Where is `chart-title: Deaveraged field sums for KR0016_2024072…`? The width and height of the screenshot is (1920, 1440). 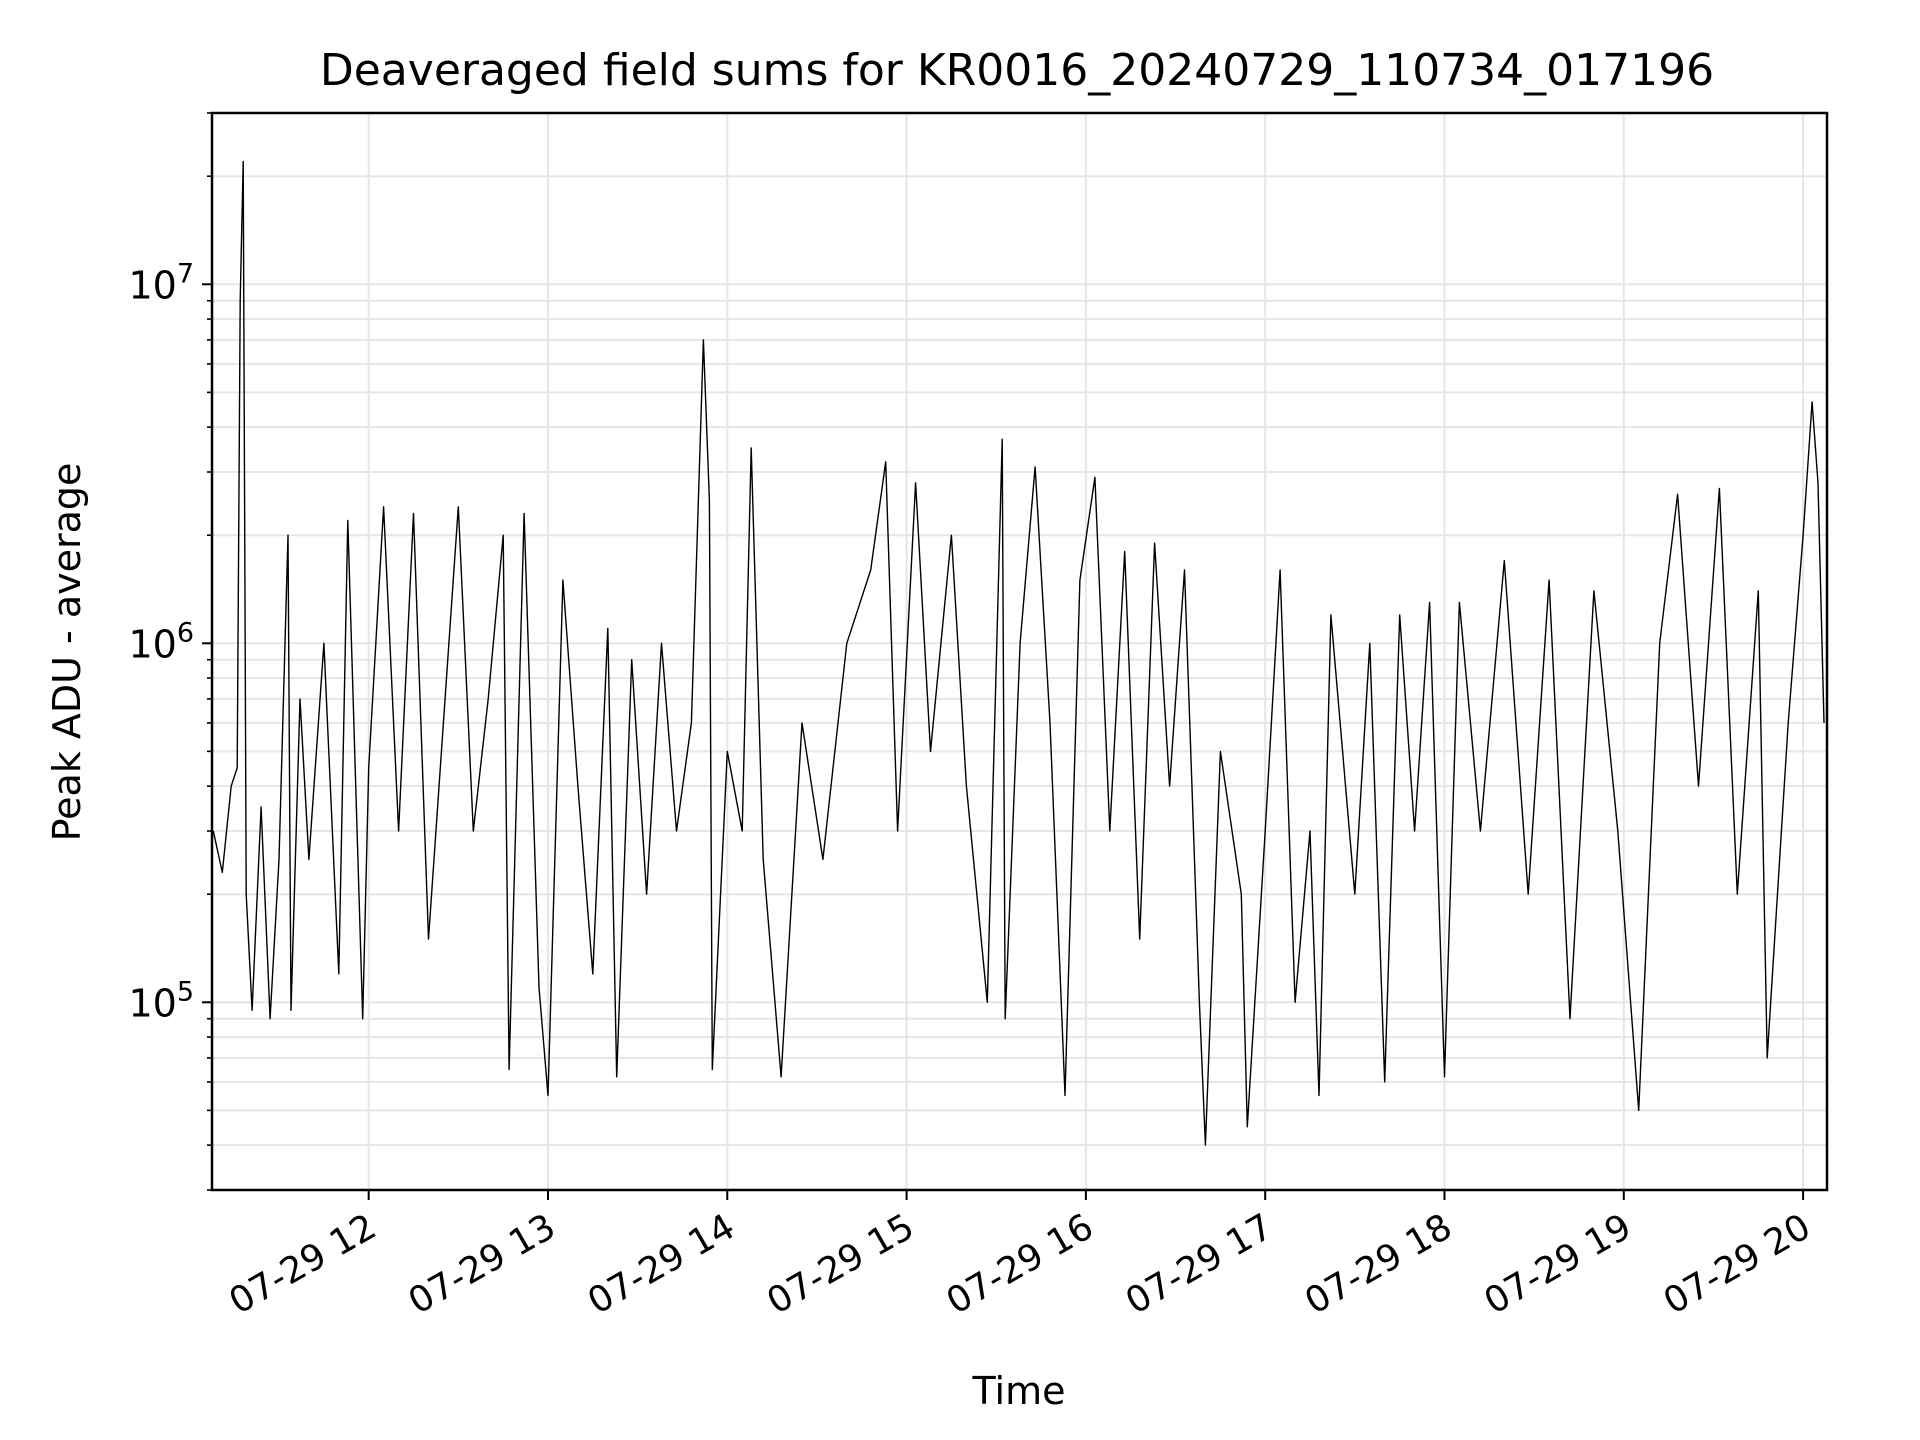
chart-title: Deaveraged field sums for KR0016_2024072… is located at coordinates (1017, 70).